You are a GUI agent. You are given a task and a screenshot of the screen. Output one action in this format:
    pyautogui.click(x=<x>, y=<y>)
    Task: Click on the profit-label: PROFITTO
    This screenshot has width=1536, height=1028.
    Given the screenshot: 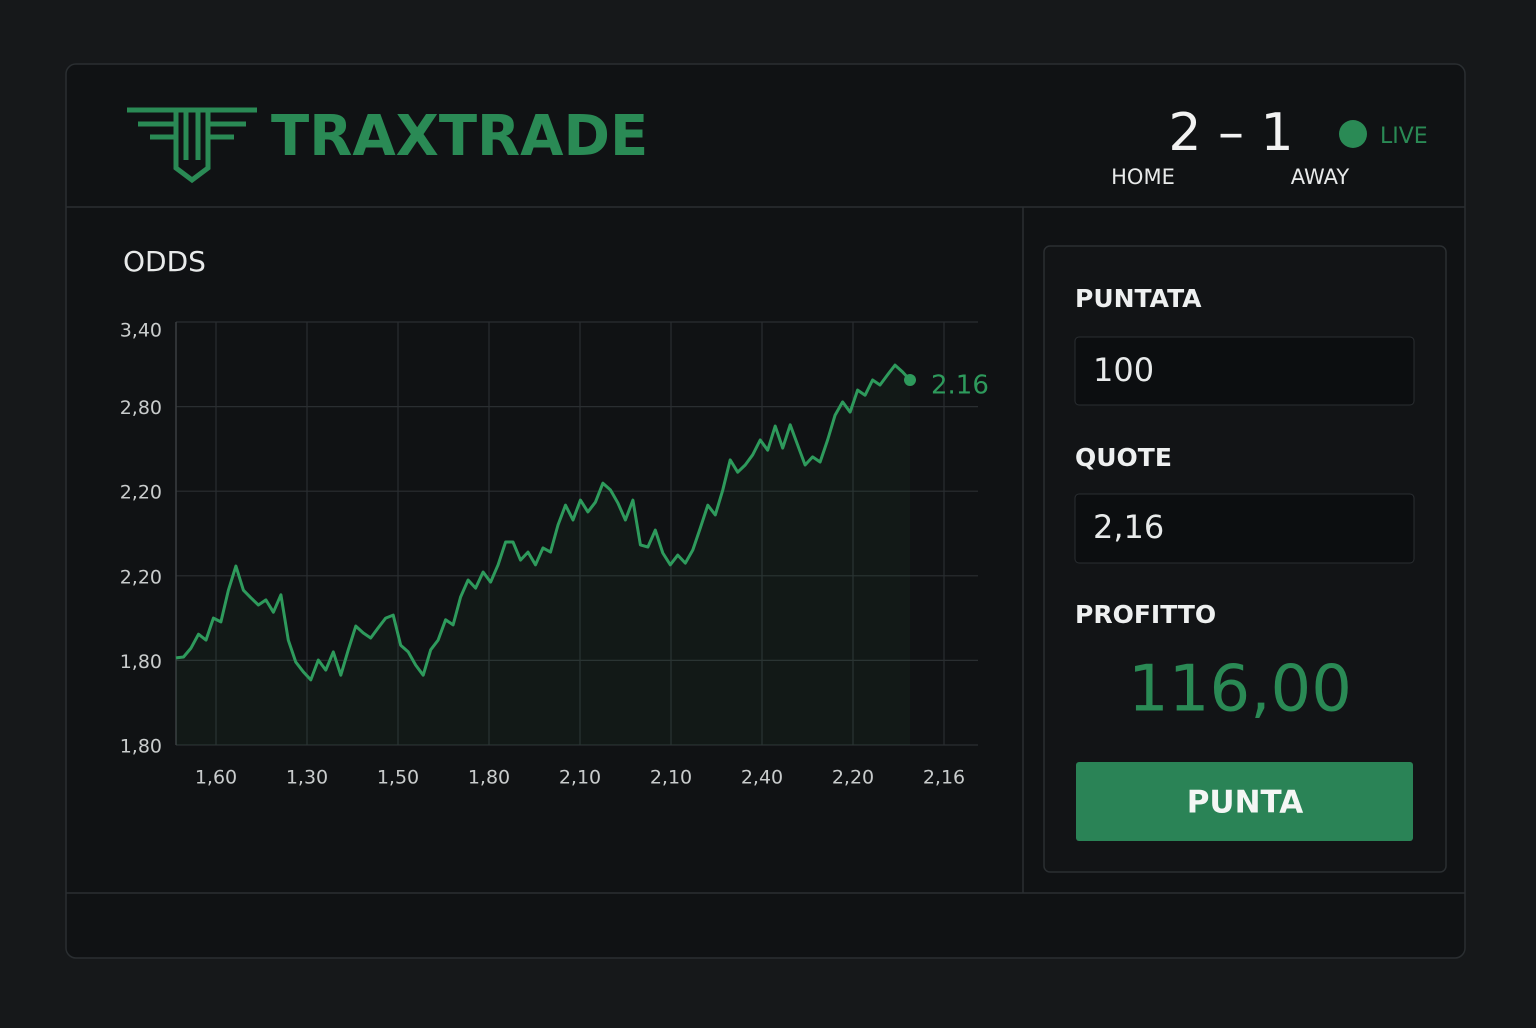 What is the action you would take?
    pyautogui.click(x=1145, y=614)
    